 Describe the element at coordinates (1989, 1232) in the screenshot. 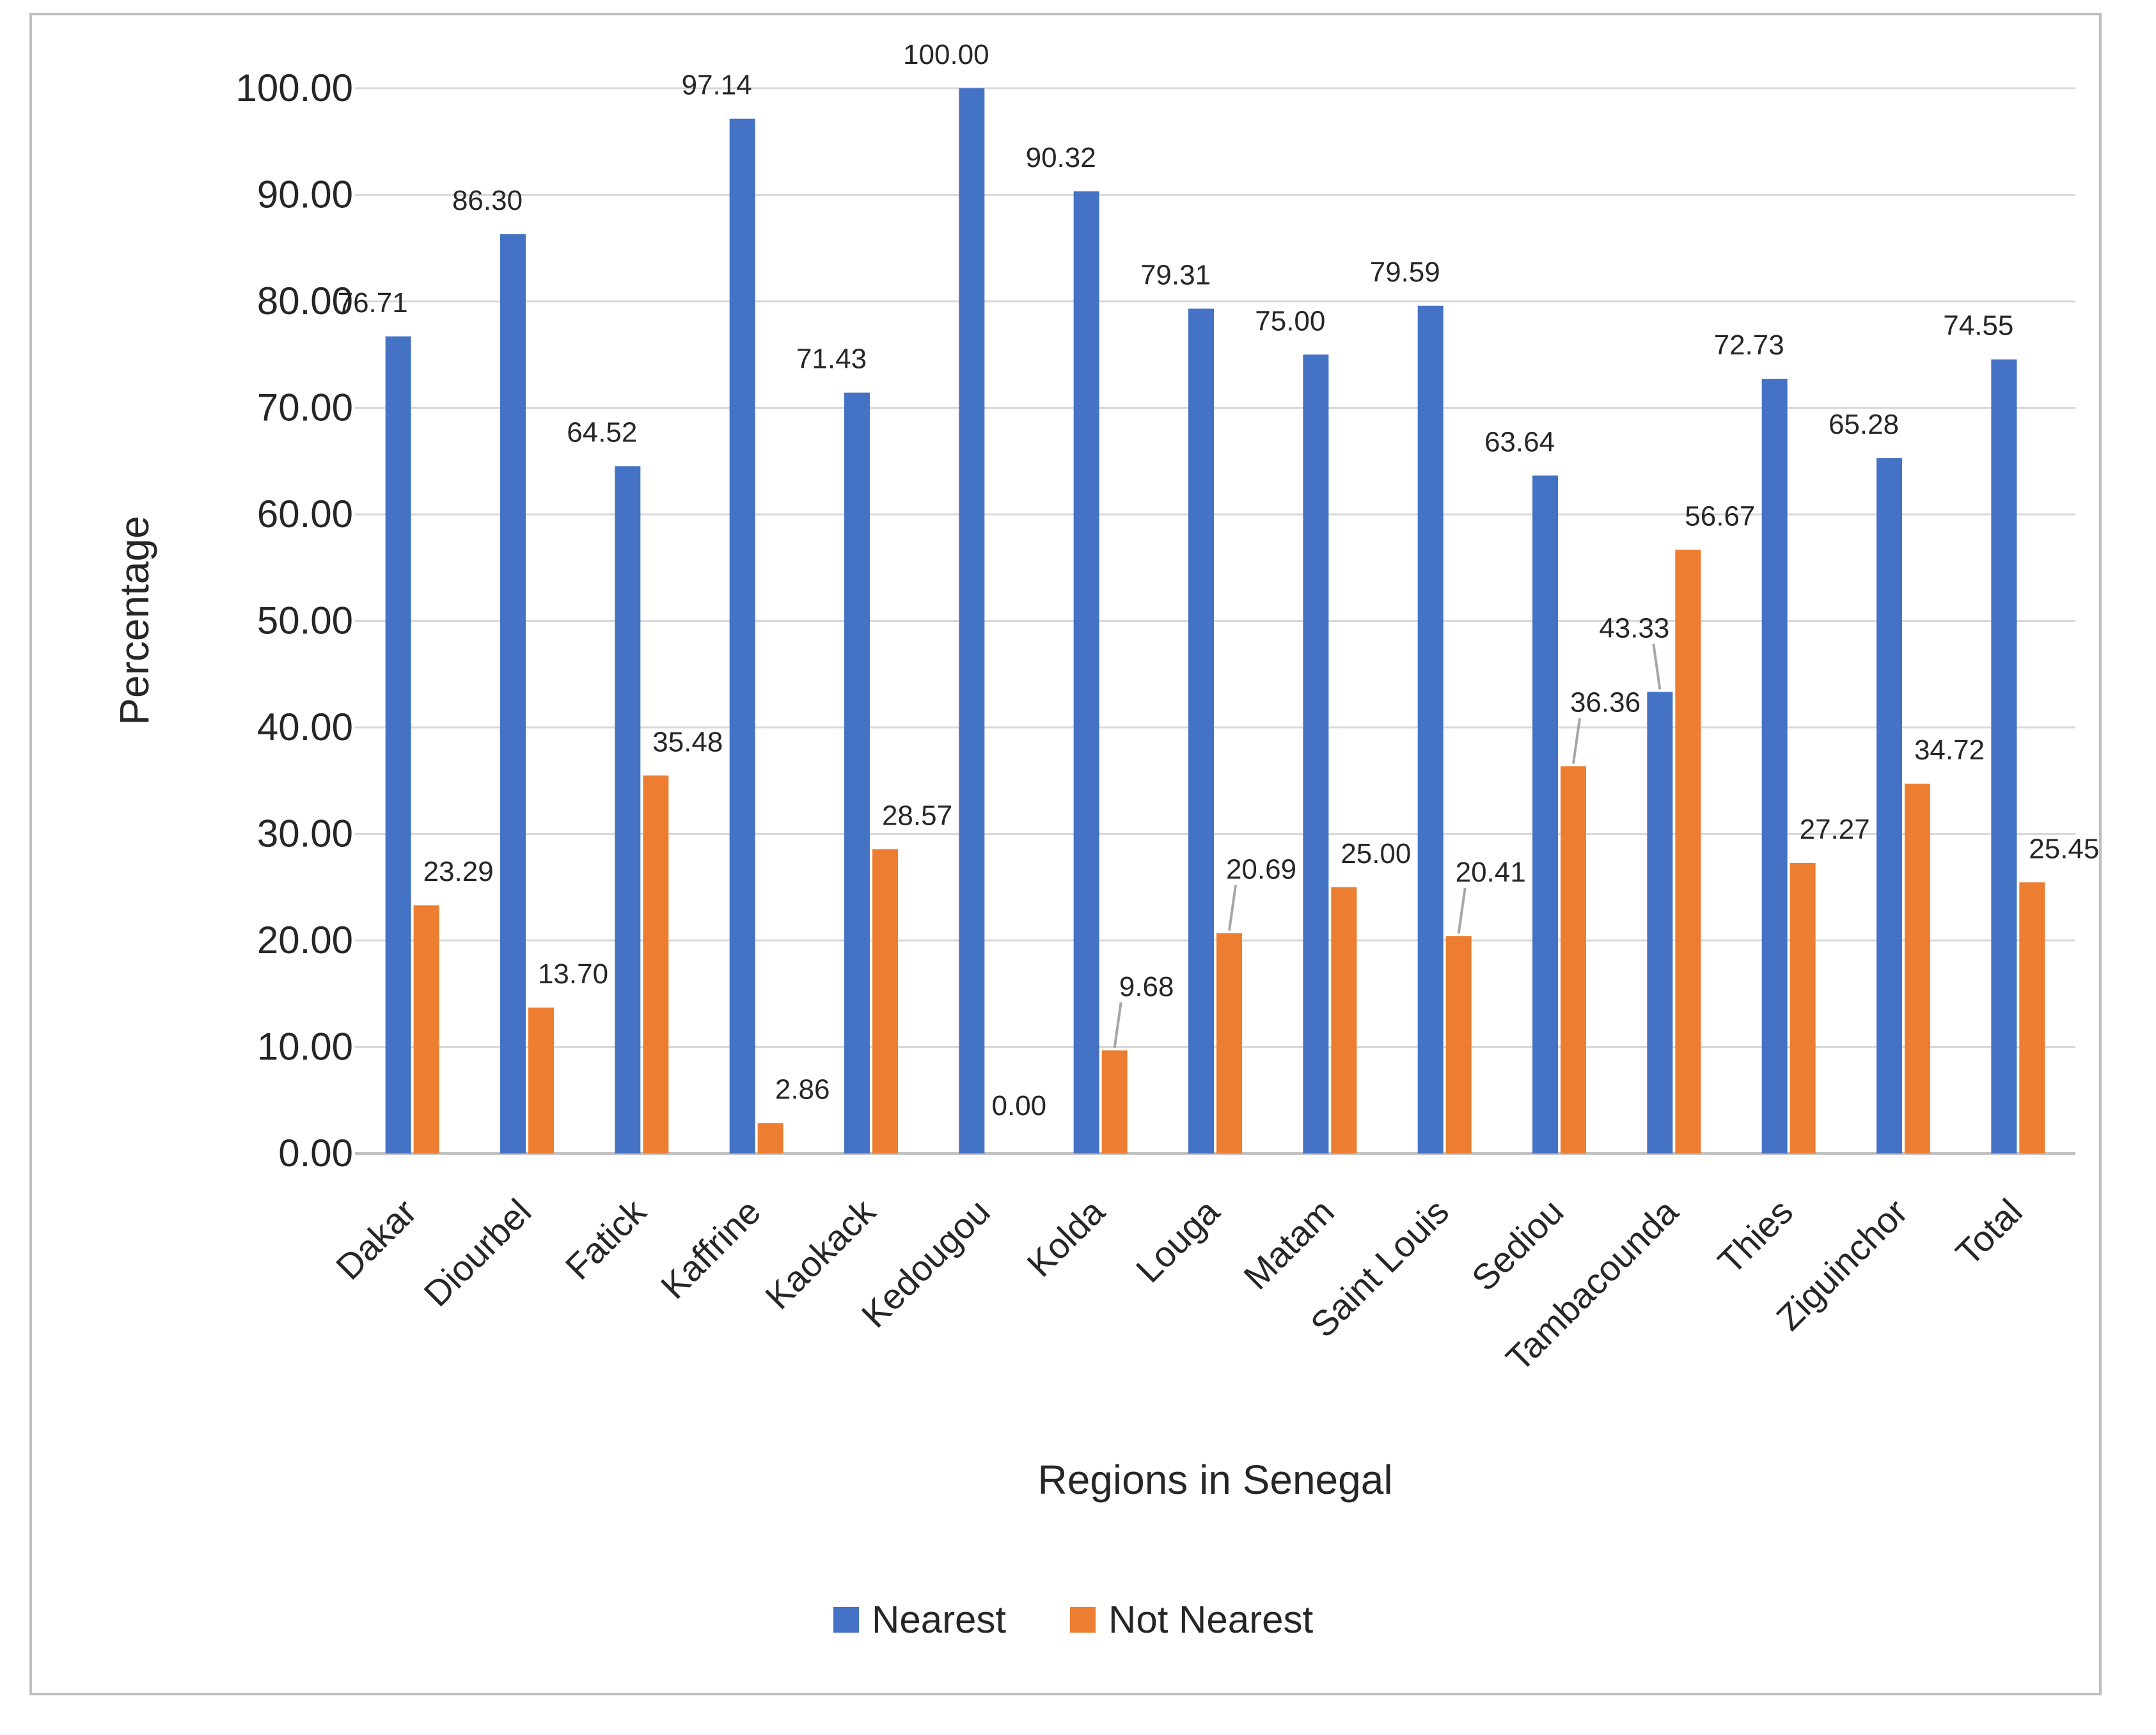

I see `x-tick-label: Total` at that location.